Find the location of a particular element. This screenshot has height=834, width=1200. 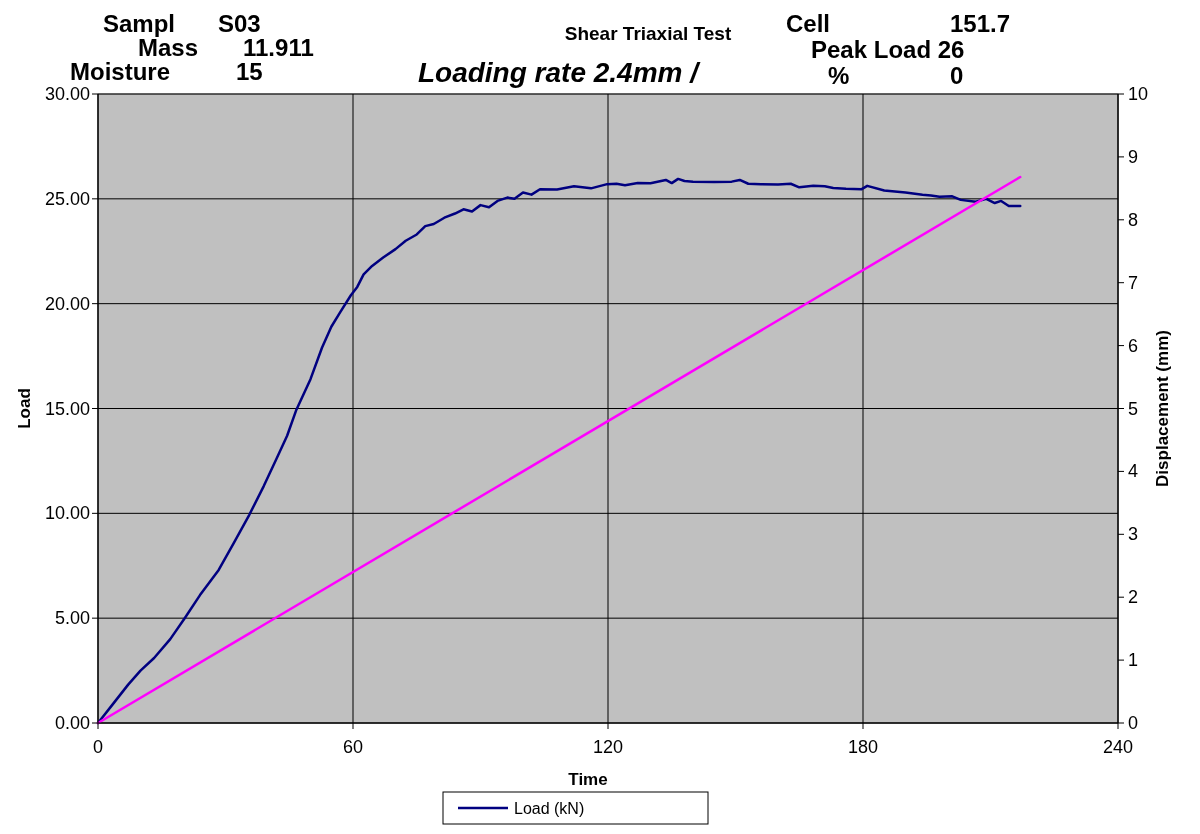

y-tick-label: 20.00 is located at coordinates (67, 303).